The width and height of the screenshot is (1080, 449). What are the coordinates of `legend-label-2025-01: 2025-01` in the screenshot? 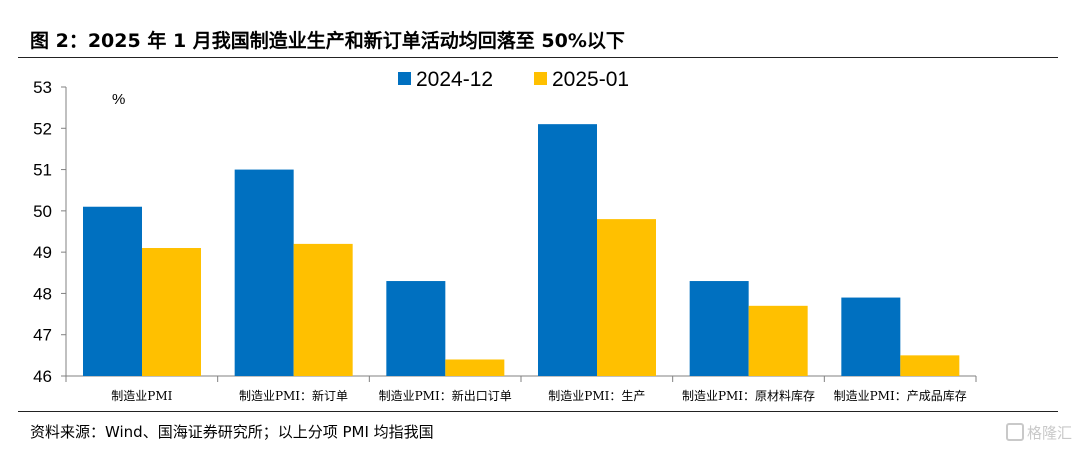 It's located at (590, 79).